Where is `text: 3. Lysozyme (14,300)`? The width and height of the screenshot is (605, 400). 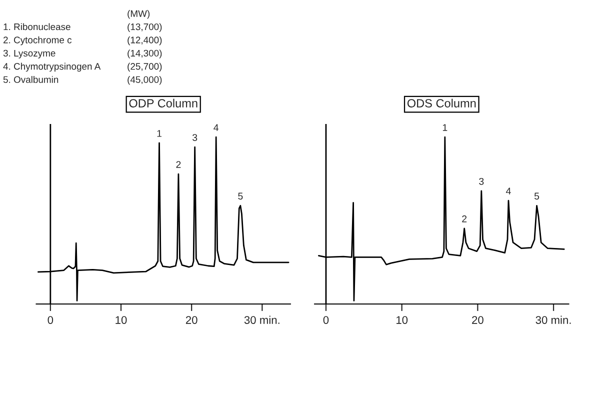
text: 3. Lysozyme (14,300) is located at coordinates (82, 54).